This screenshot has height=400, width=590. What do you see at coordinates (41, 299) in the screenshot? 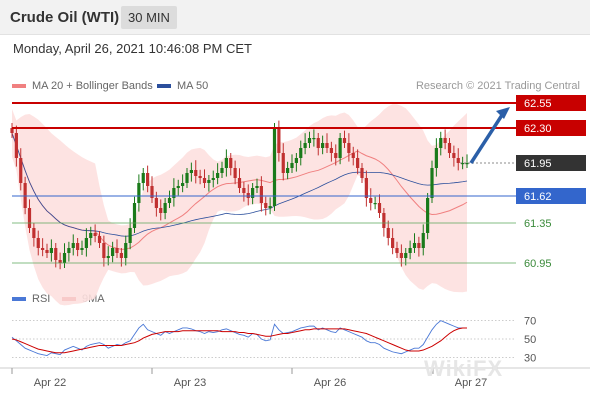
I see `legend-rsi-label: RSI` at bounding box center [41, 299].